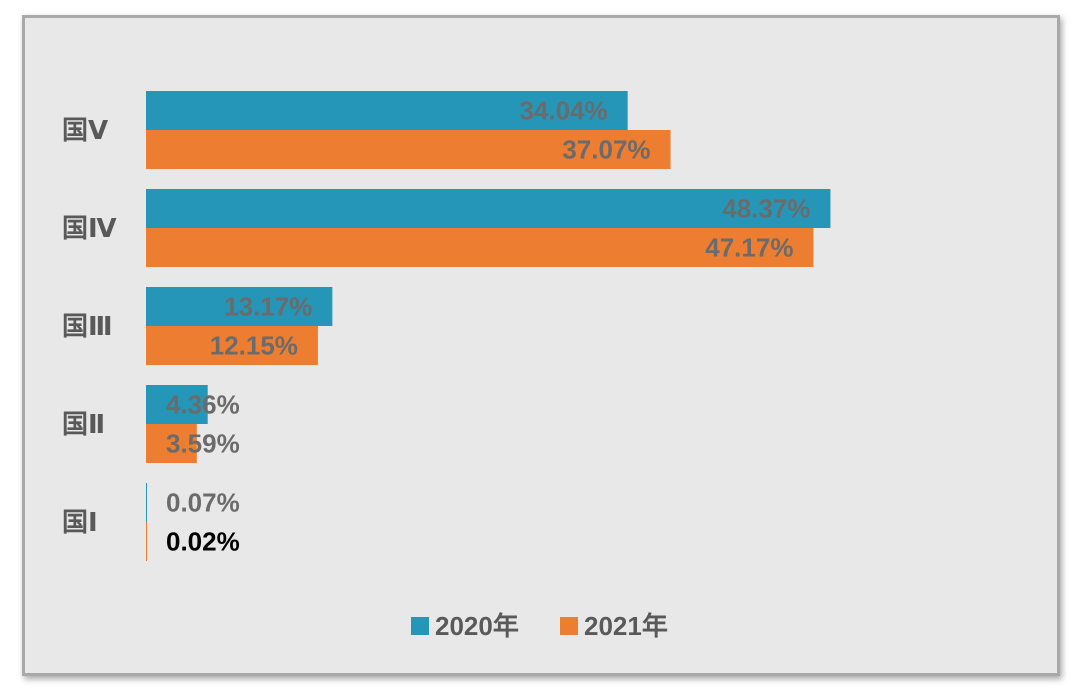  What do you see at coordinates (85, 130) in the screenshot?
I see `category-label: 国Ⅴ` at bounding box center [85, 130].